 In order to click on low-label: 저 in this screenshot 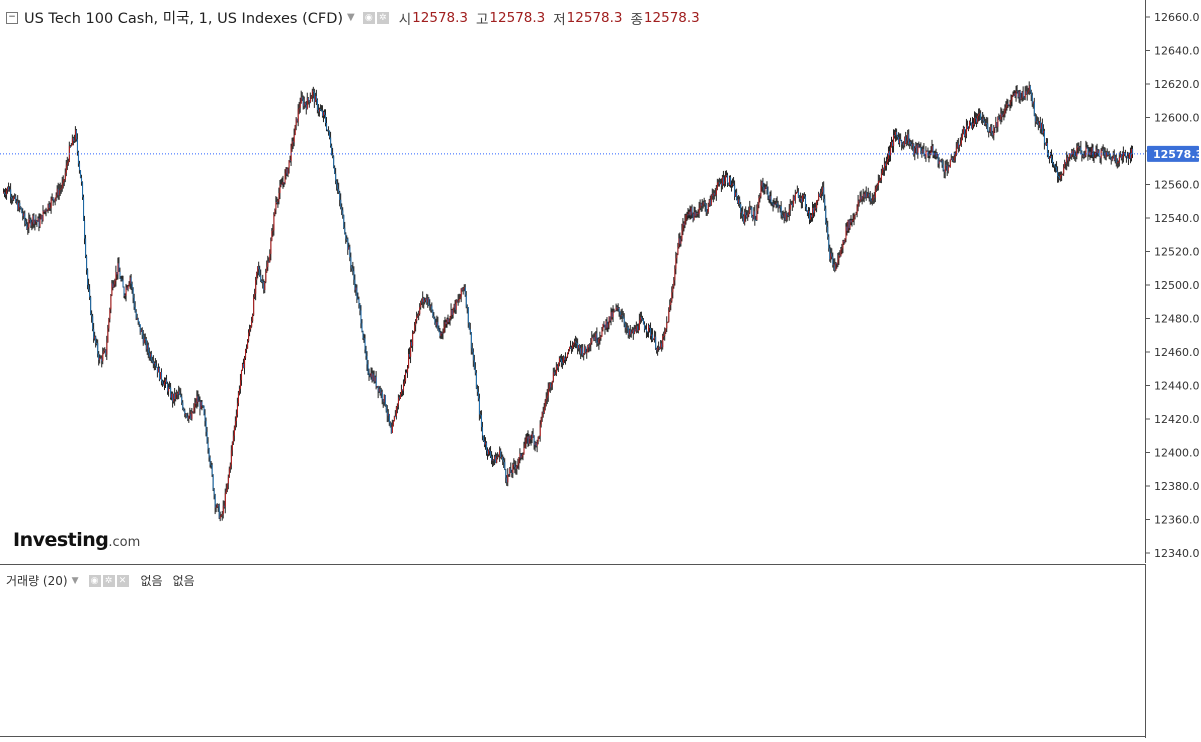, I will do `click(559, 19)`.